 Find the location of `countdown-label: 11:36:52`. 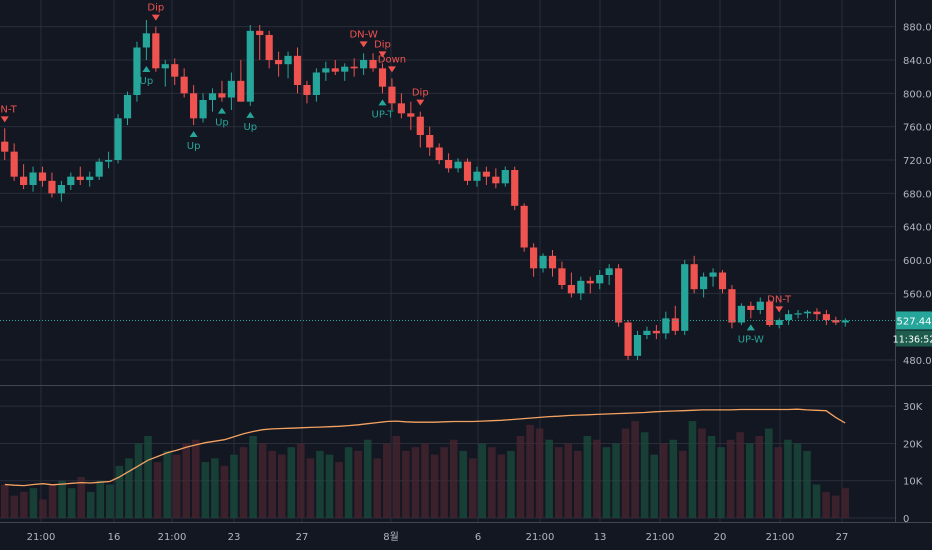

countdown-label: 11:36:52 is located at coordinates (912, 339).